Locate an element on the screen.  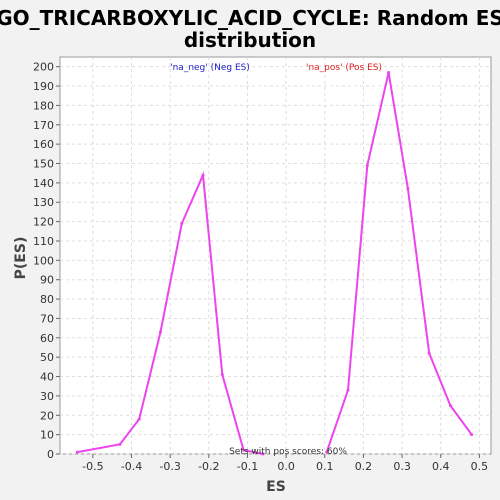
x-tick-label: -0.1 is located at coordinates (247, 466).